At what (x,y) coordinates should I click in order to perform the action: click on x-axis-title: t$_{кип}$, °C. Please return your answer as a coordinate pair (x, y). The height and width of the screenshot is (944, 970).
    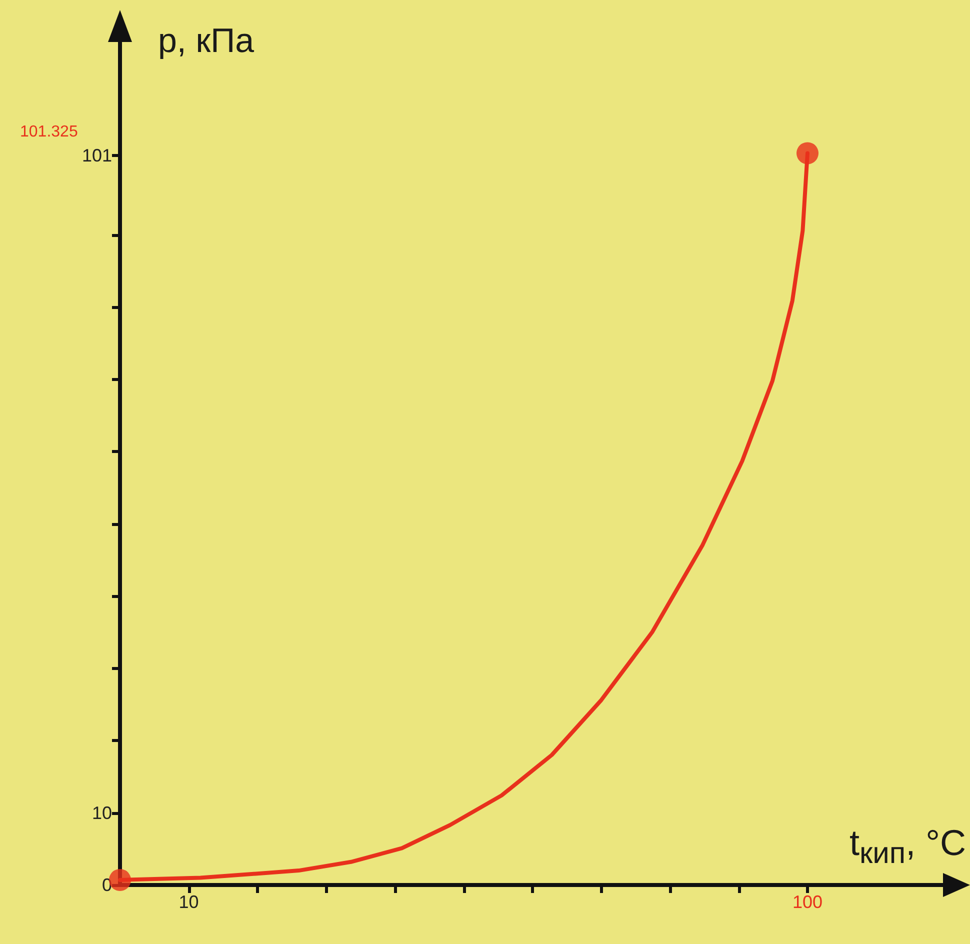
    Looking at the image, I should click on (907, 847).